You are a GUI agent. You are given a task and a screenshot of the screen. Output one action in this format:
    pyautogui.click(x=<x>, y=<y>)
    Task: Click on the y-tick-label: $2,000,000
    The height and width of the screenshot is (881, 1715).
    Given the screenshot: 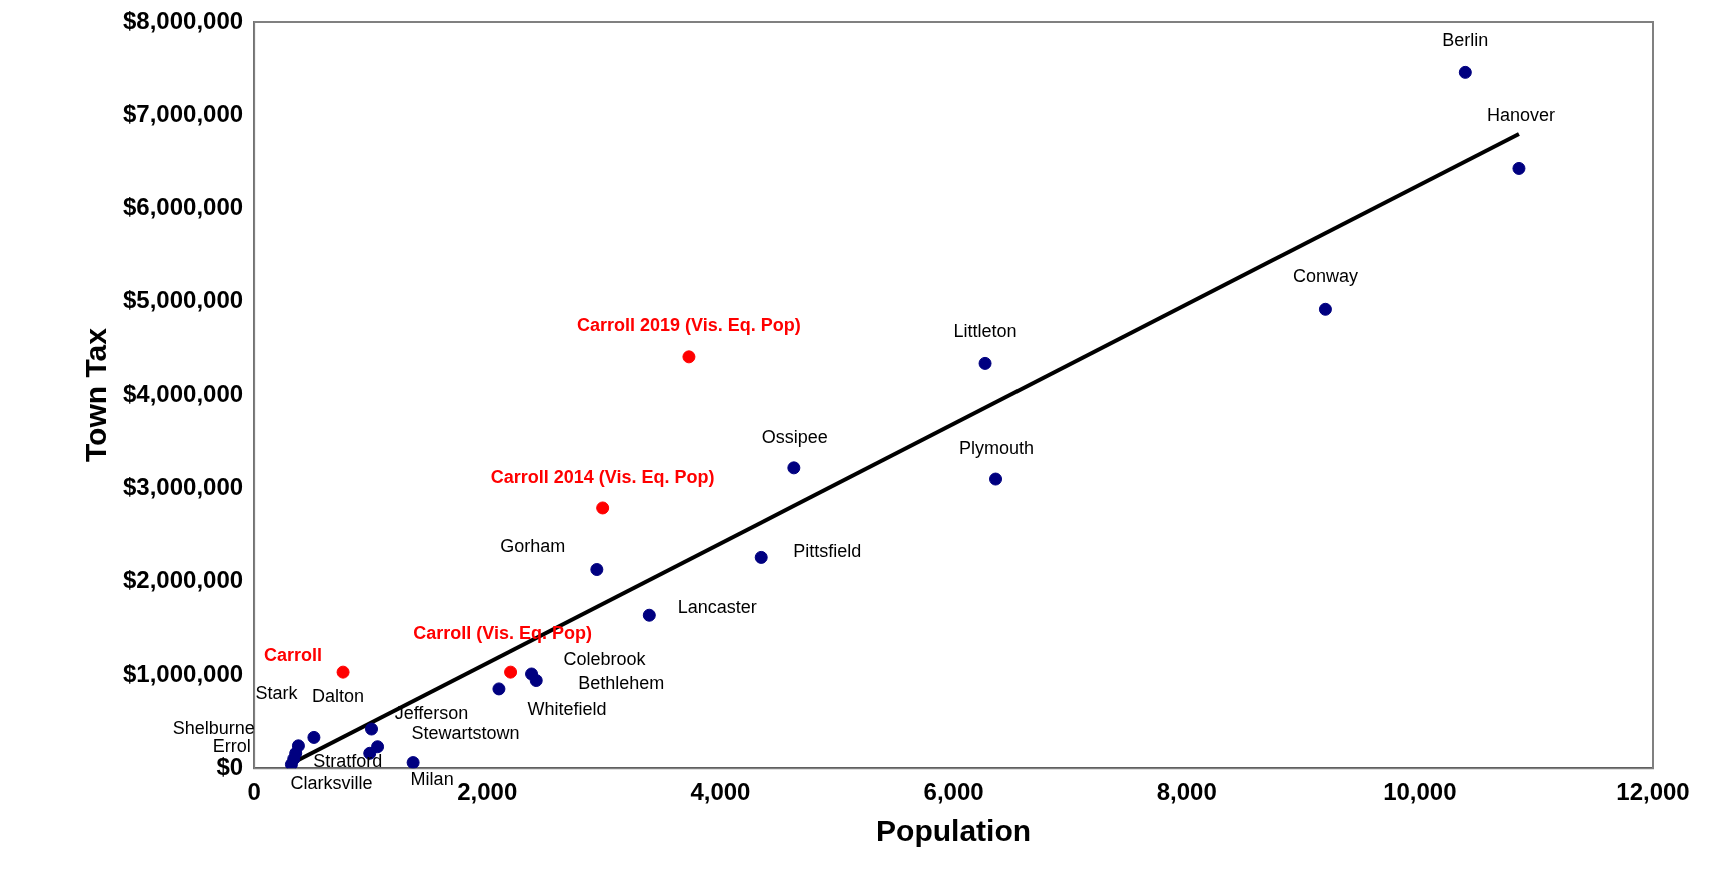 What is the action you would take?
    pyautogui.click(x=183, y=580)
    